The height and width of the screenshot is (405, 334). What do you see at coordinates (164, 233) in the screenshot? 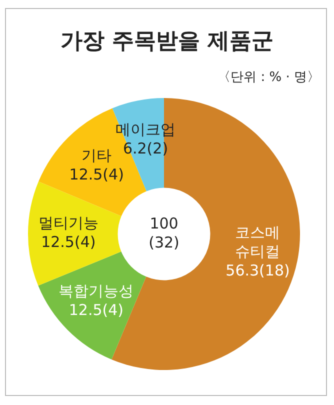
I see `text: 100 (32)` at bounding box center [164, 233].